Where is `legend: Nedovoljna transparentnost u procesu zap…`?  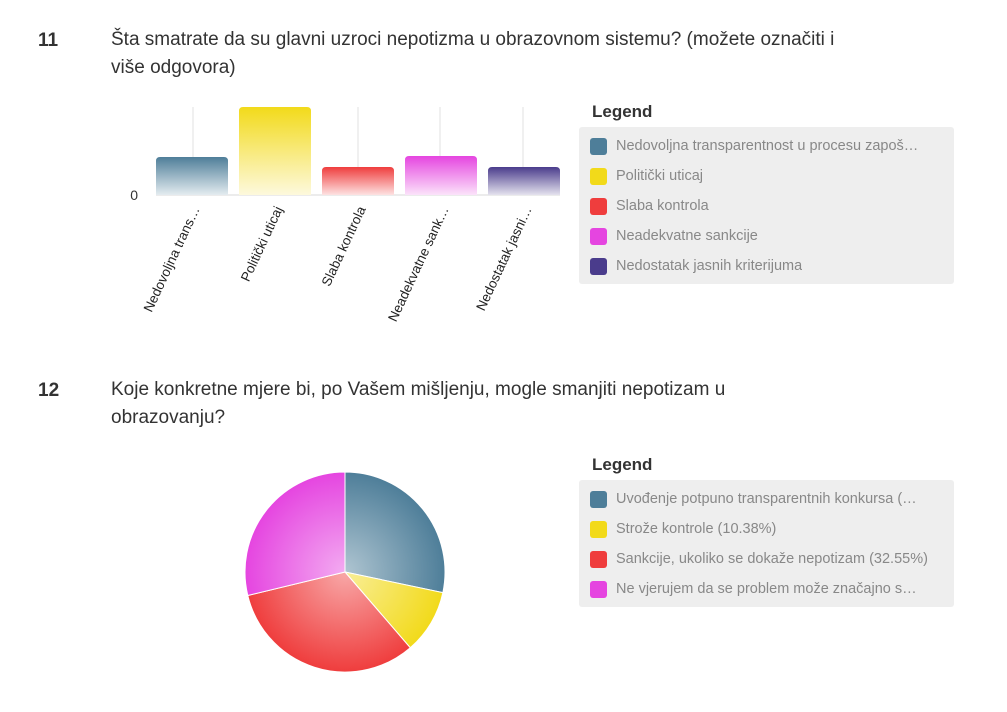 legend: Nedovoljna transparentnost u procesu zap… is located at coordinates (766, 205).